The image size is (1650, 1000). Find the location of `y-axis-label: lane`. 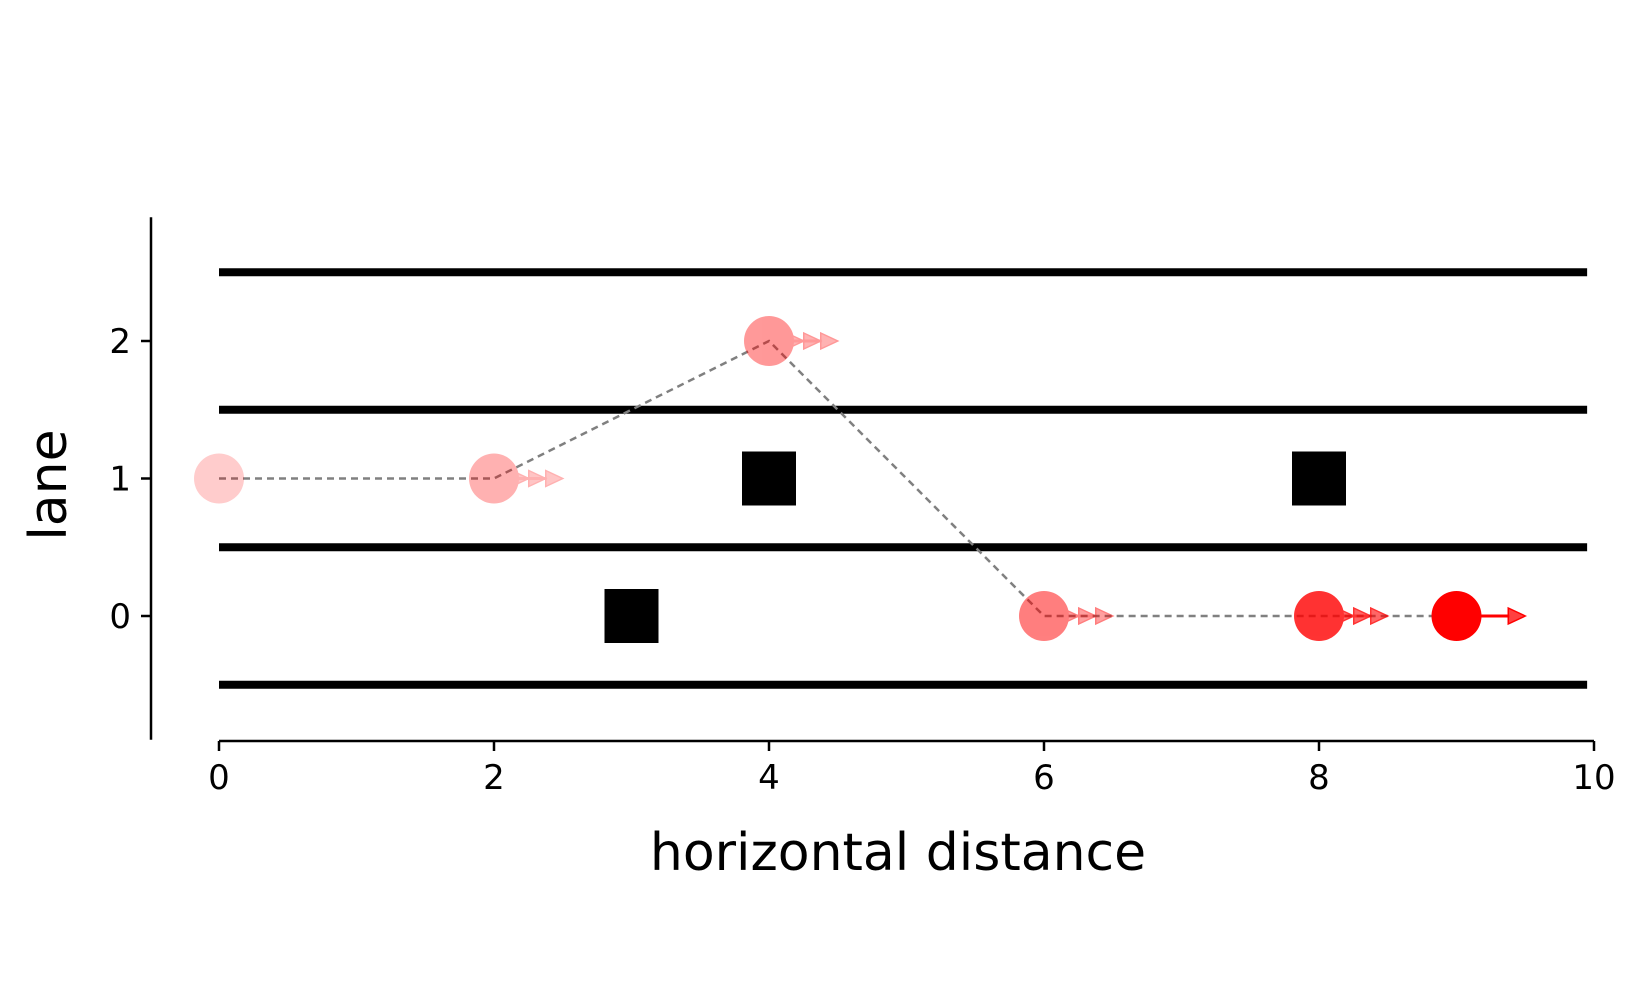

y-axis-label: lane is located at coordinates (49, 484).